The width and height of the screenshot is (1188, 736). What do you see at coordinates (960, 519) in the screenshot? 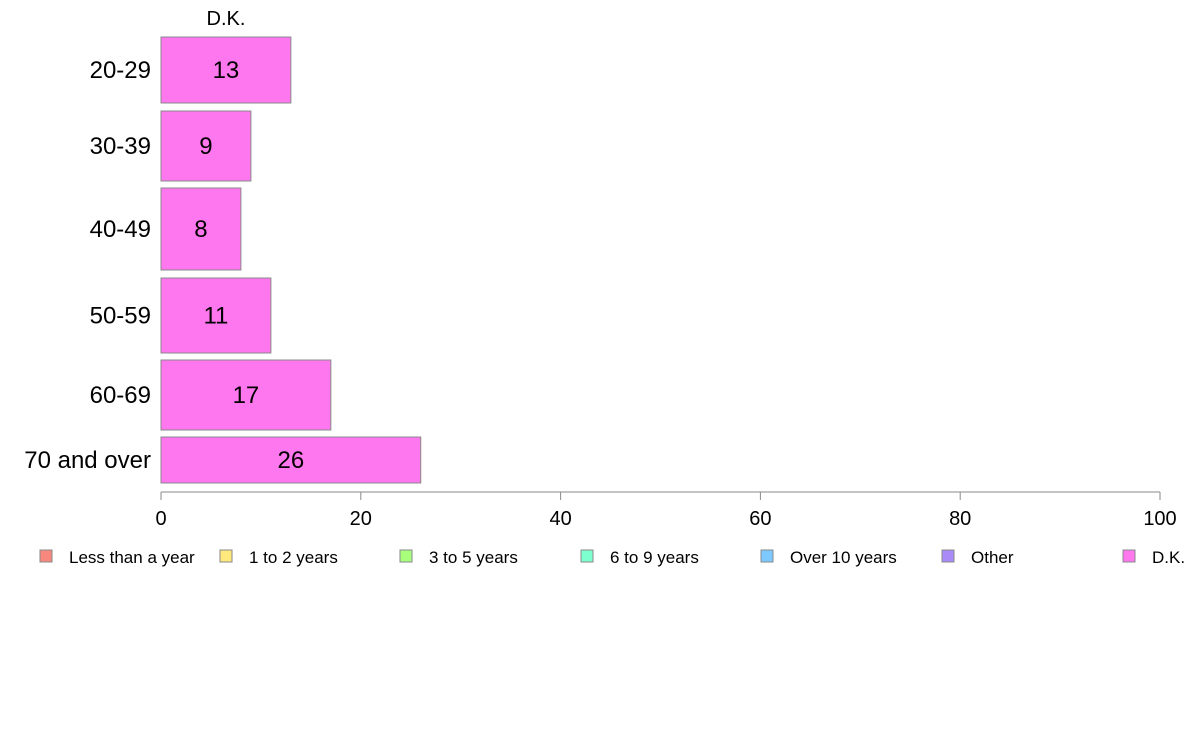
I see `x-tick-label: 80` at bounding box center [960, 519].